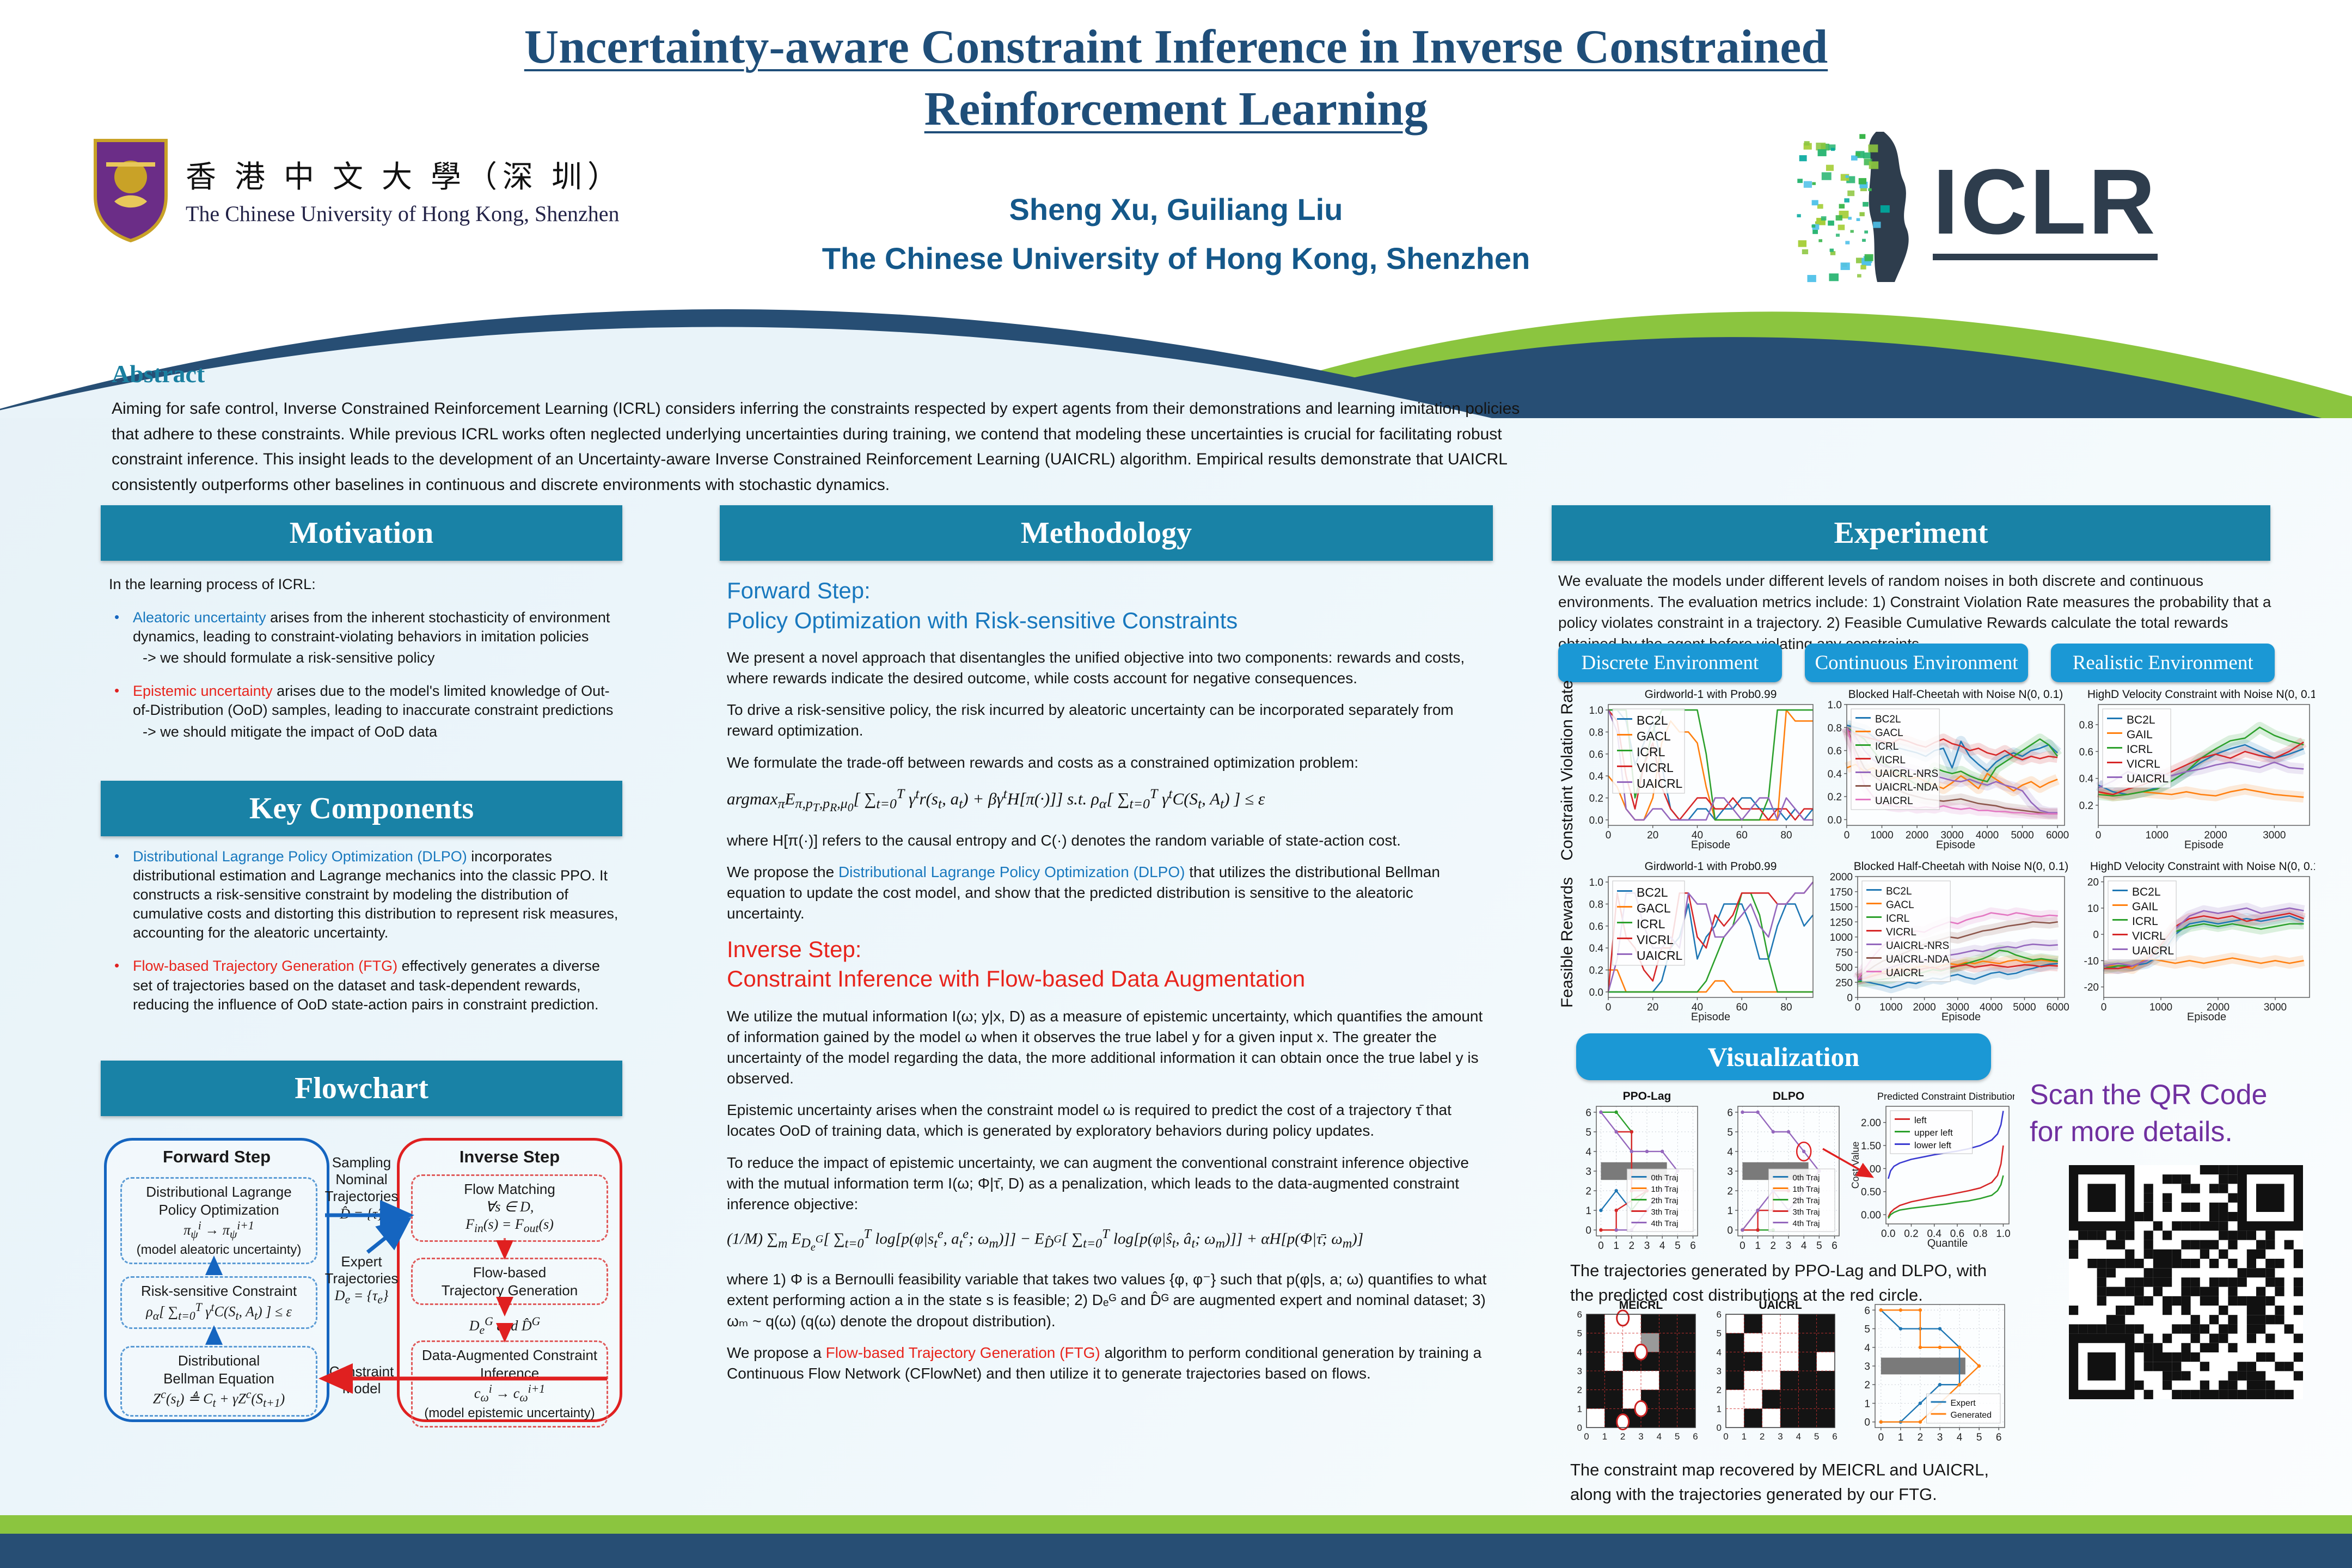 The width and height of the screenshot is (2352, 1568). Describe the element at coordinates (1871, 1169) in the screenshot. I see `svg-text: 1.00` at that location.